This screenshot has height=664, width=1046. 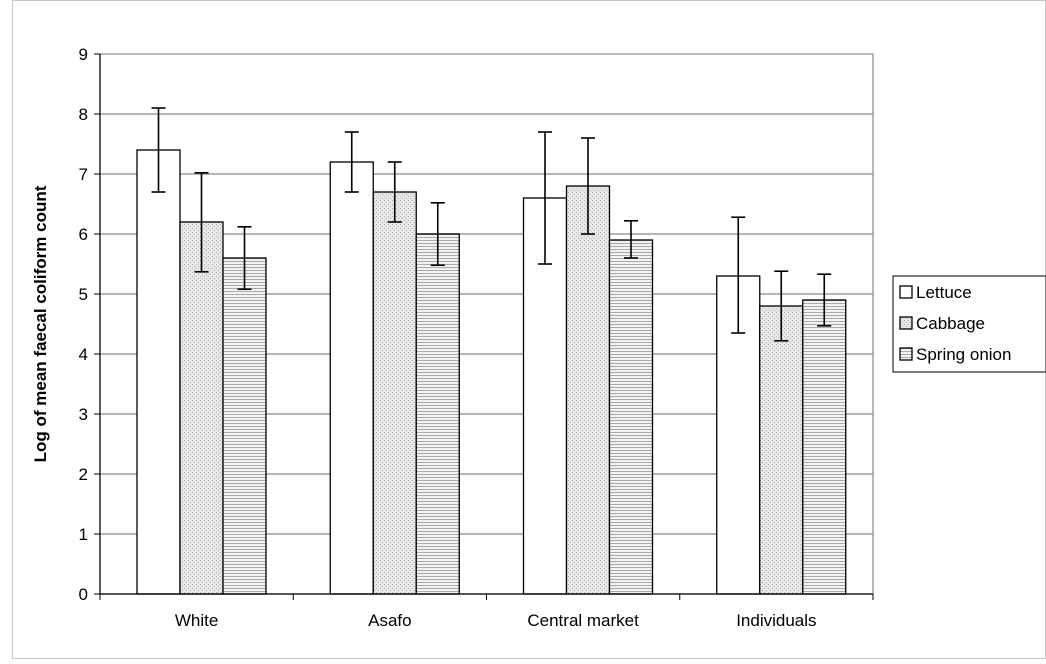 What do you see at coordinates (83, 354) in the screenshot?
I see `y-tick-label: 4` at bounding box center [83, 354].